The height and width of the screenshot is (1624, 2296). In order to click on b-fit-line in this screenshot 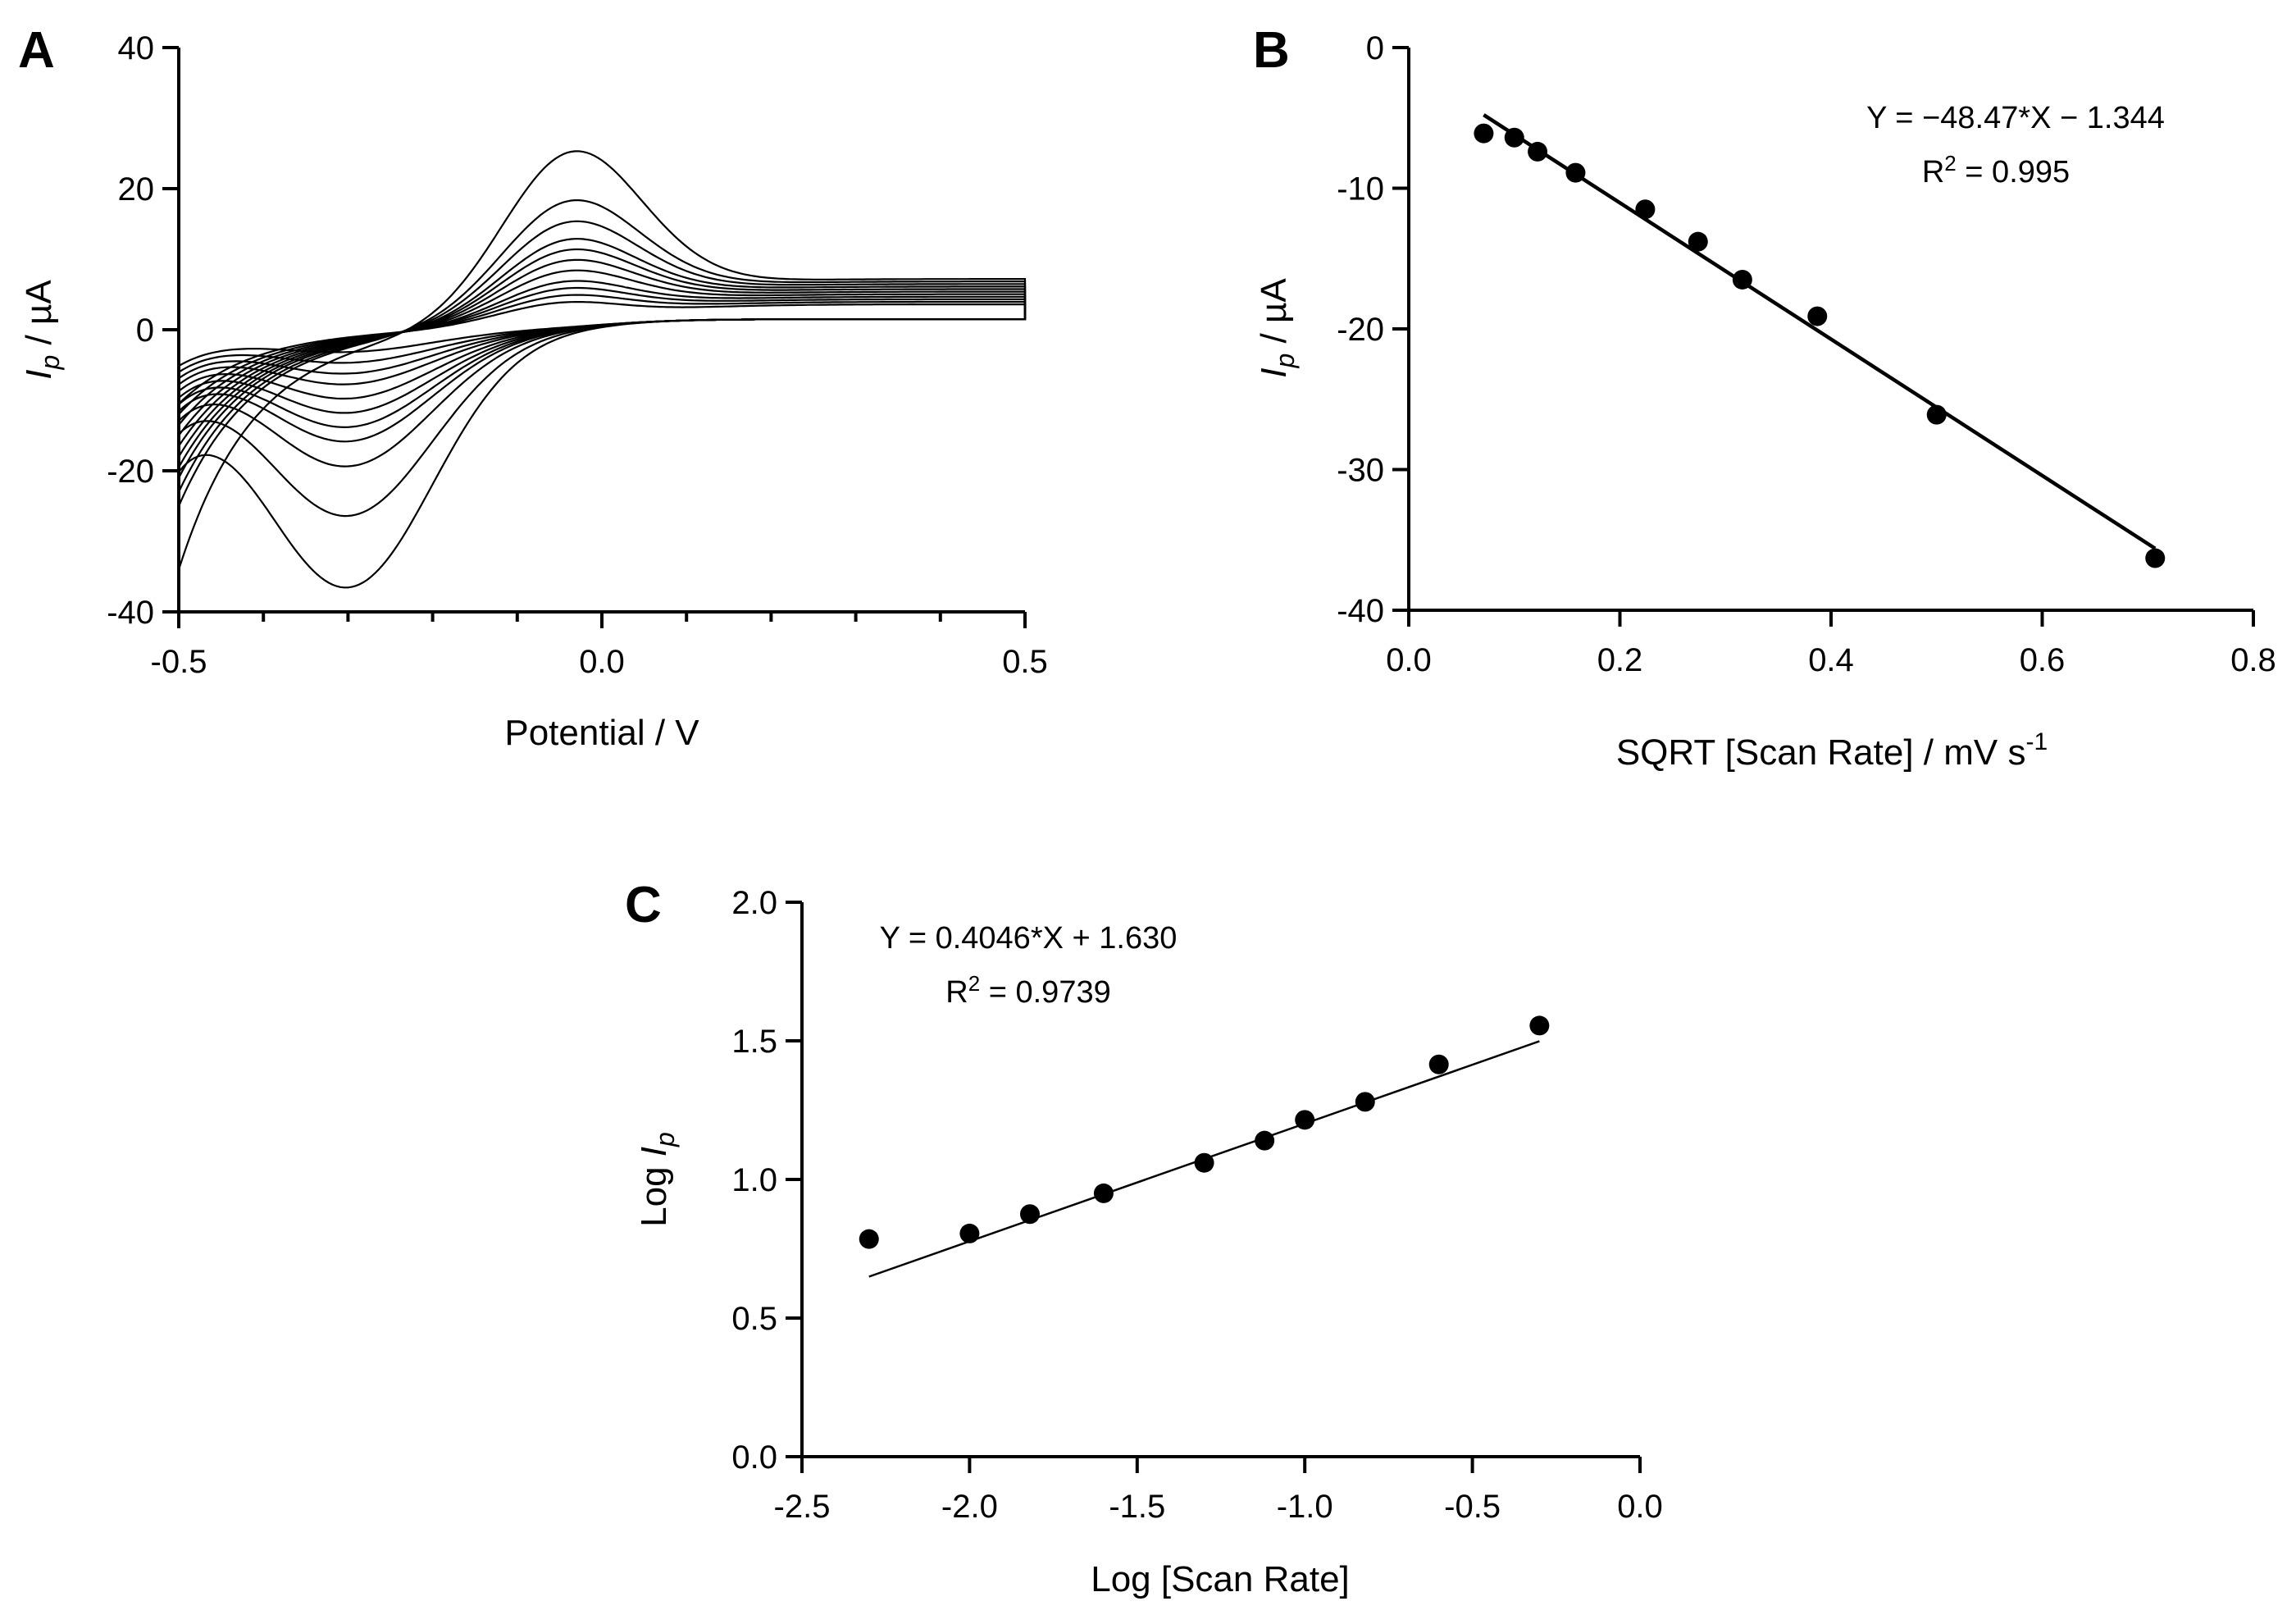, I will do `click(1820, 331)`.